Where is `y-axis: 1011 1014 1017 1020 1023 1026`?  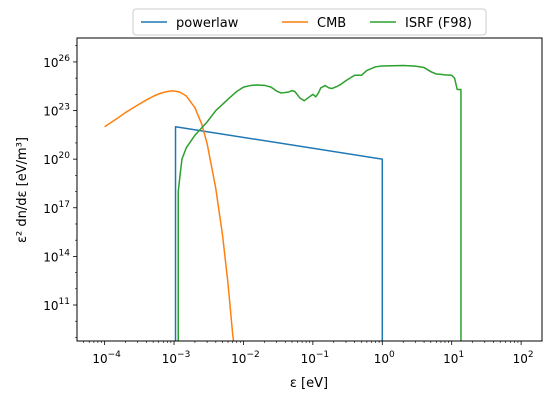 y-axis: 1011 1014 1017 1020 1023 1026 is located at coordinates (60, 191).